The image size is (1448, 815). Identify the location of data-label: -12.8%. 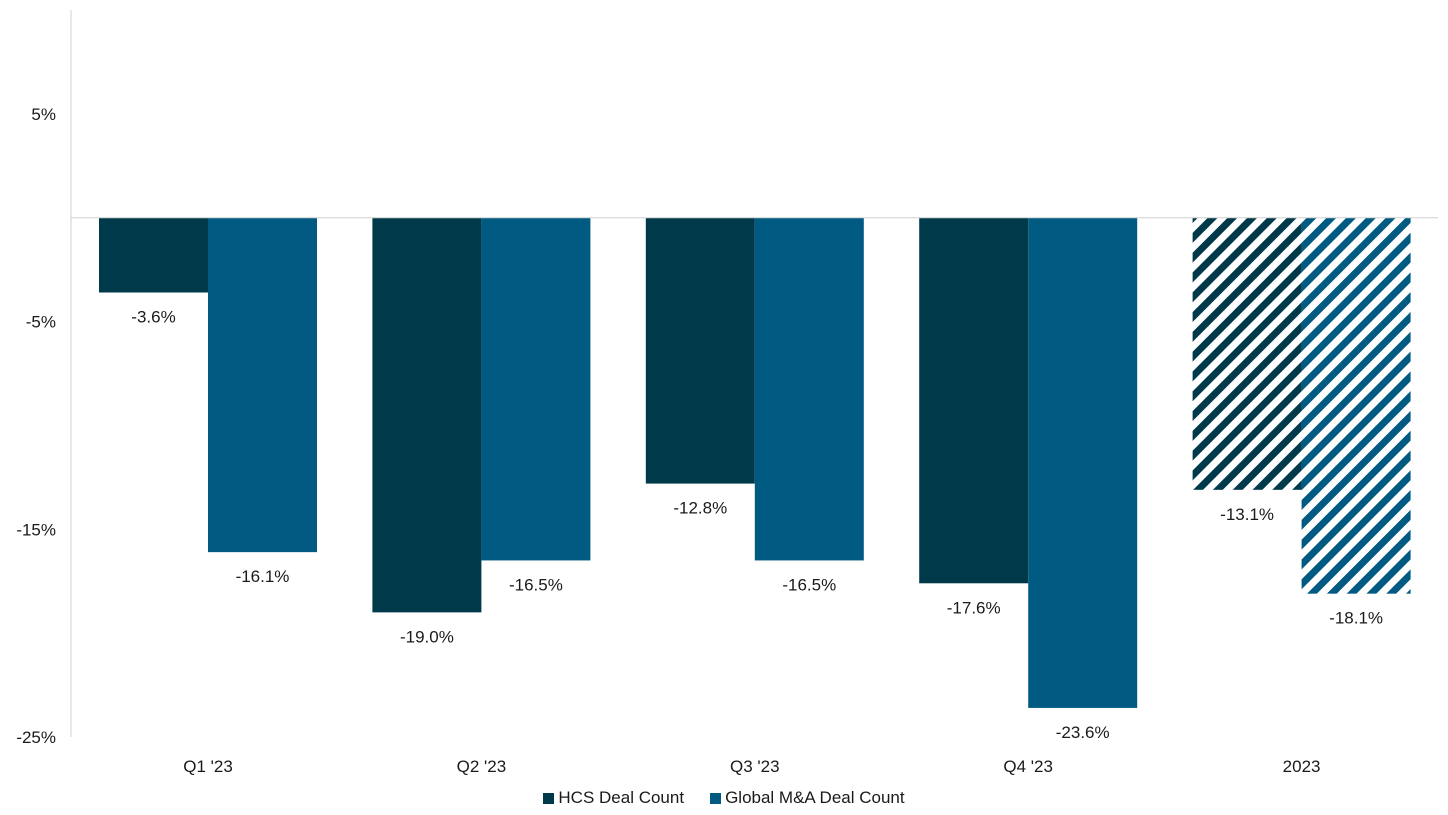
(700, 508).